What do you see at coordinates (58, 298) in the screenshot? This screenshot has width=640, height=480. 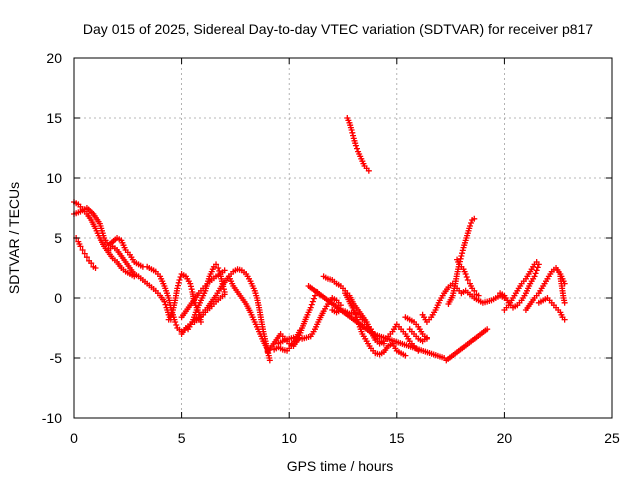 I see `y-tick-label: 0` at bounding box center [58, 298].